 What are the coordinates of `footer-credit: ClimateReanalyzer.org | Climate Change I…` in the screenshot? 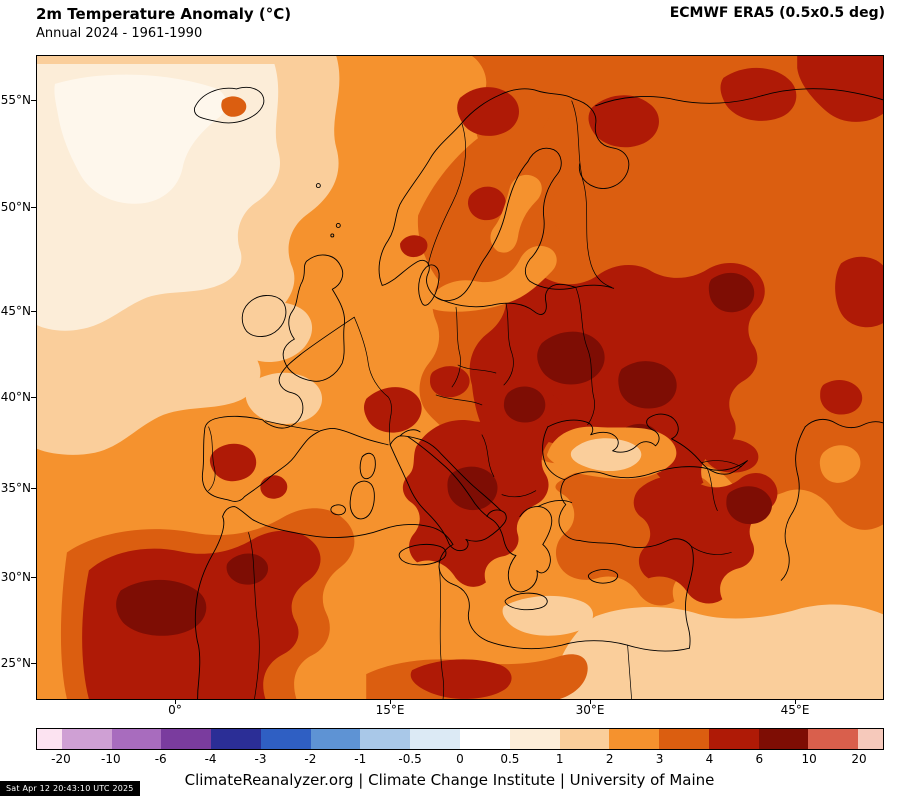 It's located at (449, 780).